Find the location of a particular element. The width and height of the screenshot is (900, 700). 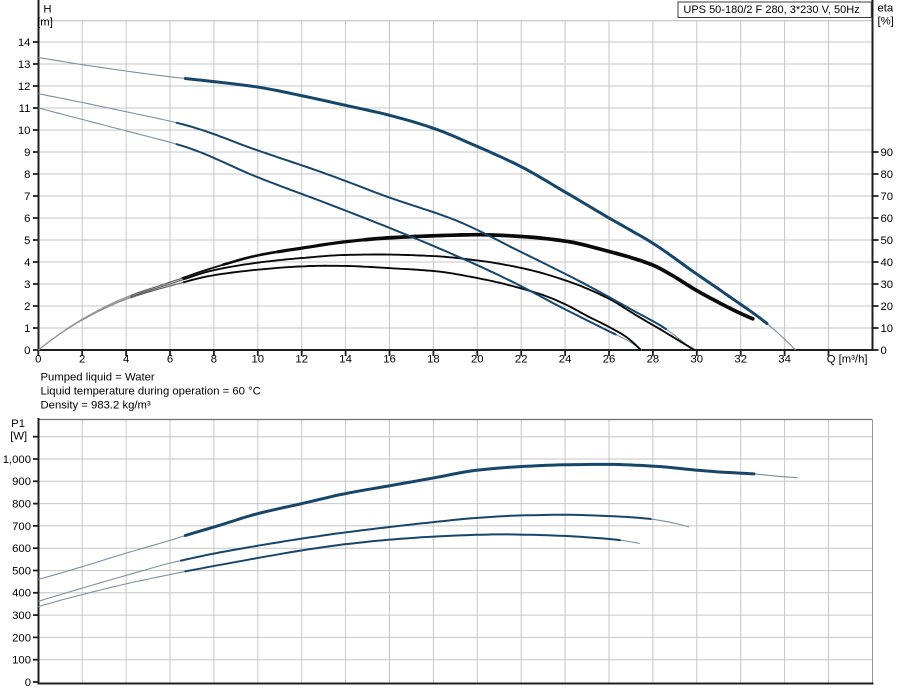

svg-text: 32 is located at coordinates (740, 360).